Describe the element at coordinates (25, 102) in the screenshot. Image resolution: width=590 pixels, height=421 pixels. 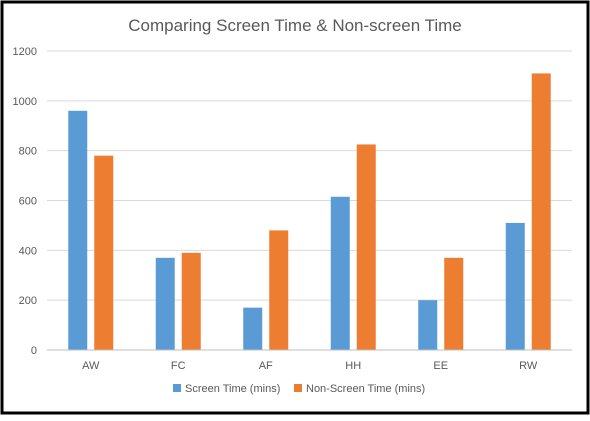
I see `y-tick-label: 1000` at that location.